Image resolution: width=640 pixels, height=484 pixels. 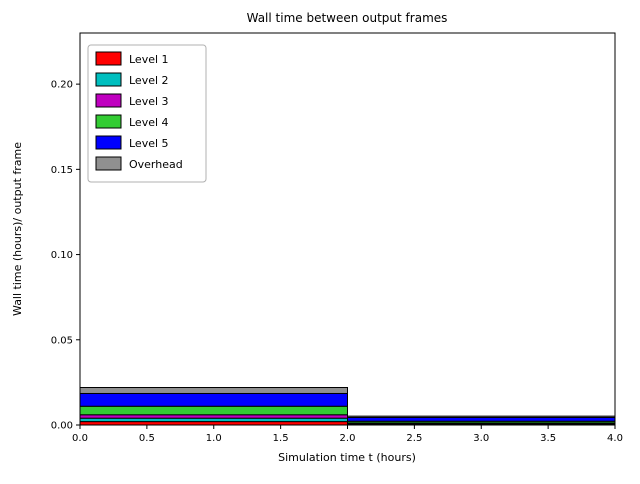 I want to click on legend-entry-label: Level 1, so click(x=149, y=59).